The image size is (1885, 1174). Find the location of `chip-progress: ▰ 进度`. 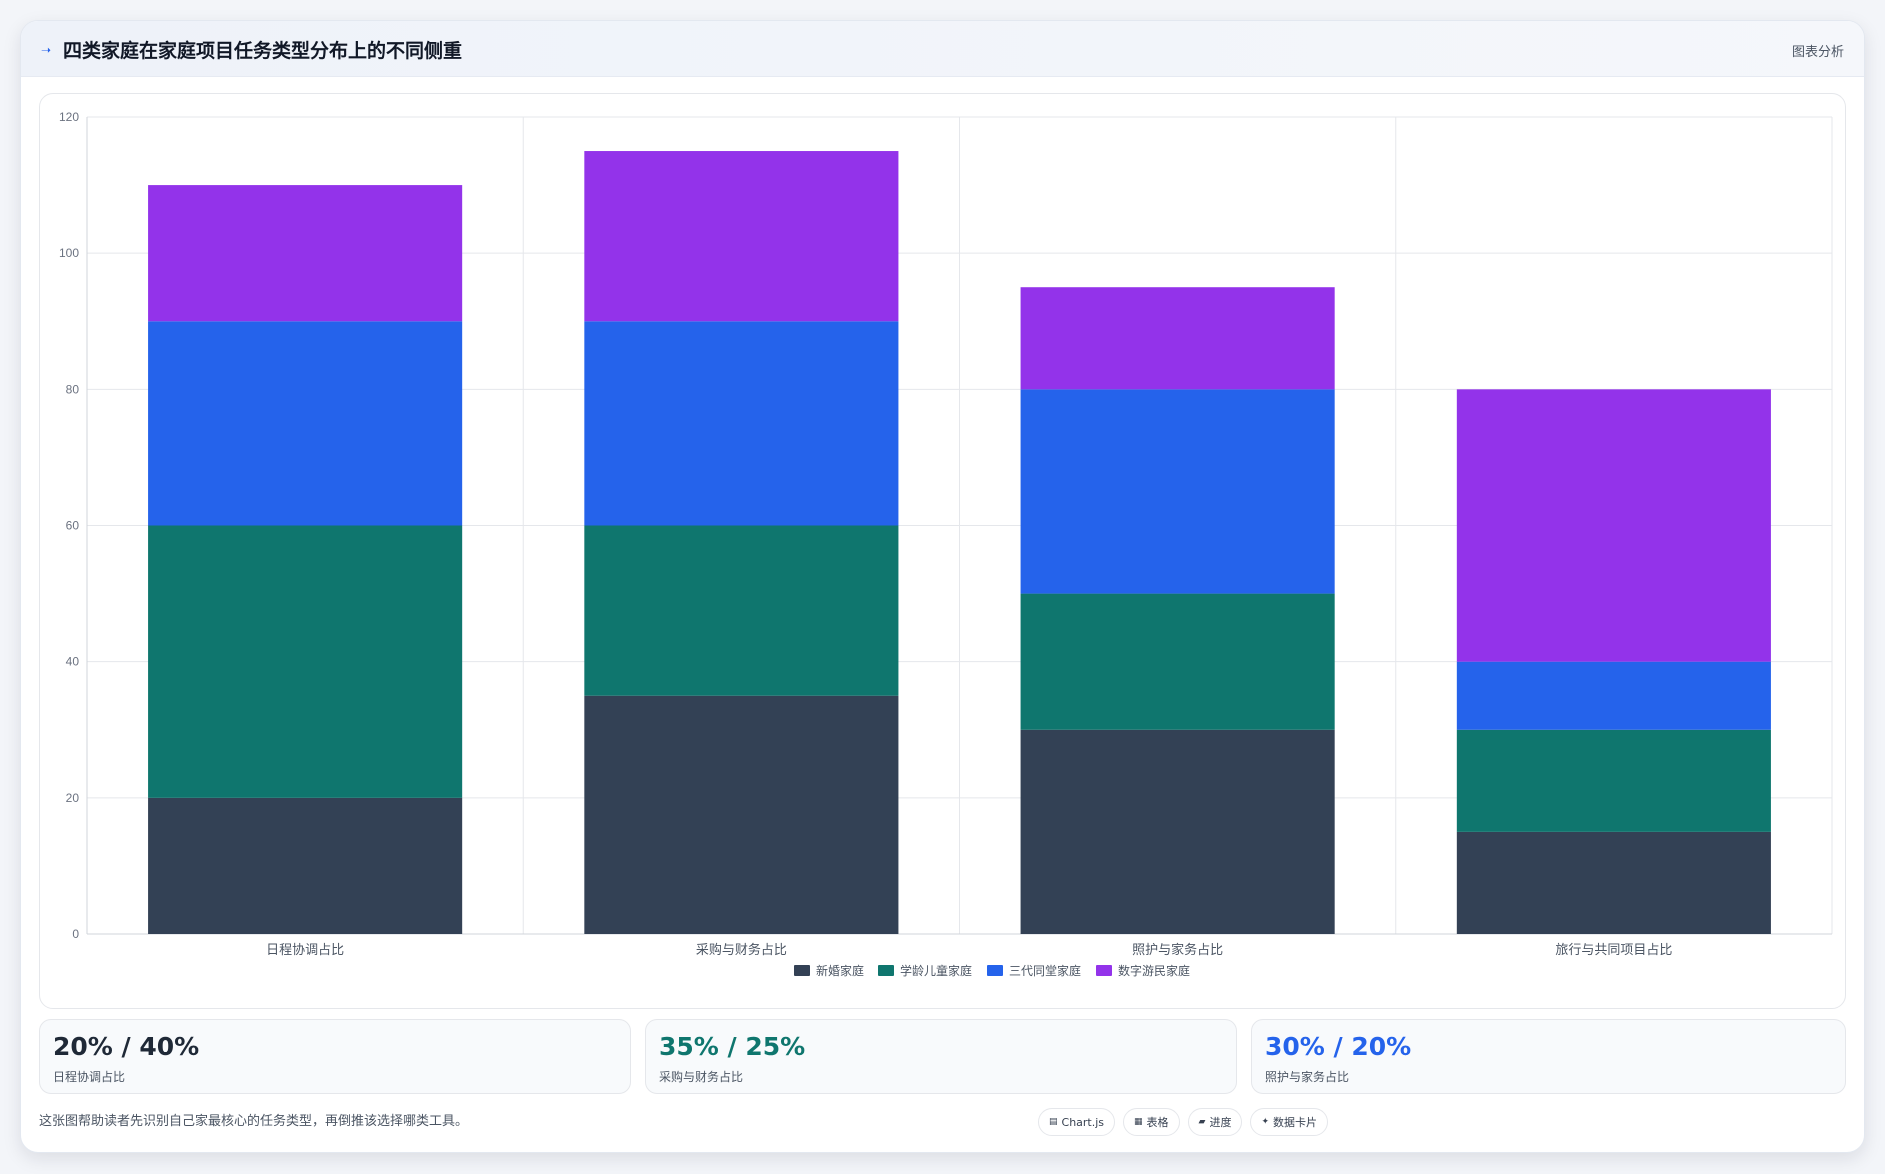

chip-progress: ▰ 进度 is located at coordinates (1215, 1122).